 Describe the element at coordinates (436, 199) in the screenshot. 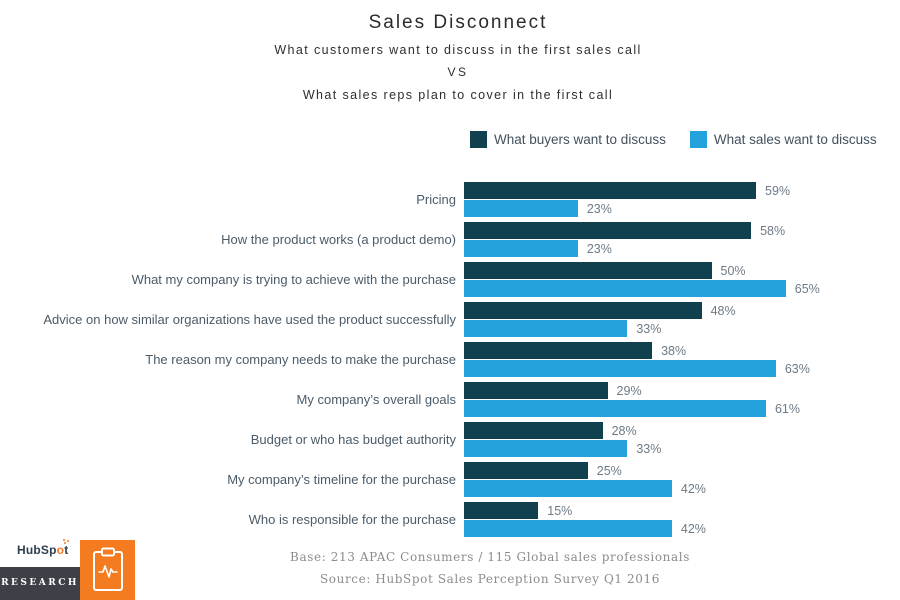

I see `category-label: Pricing` at that location.